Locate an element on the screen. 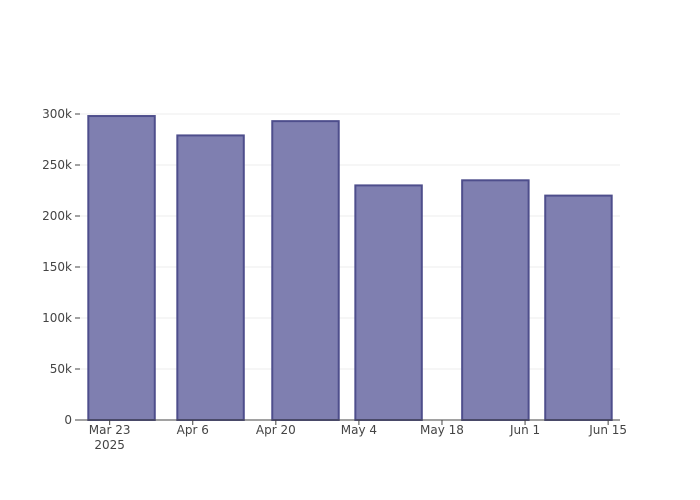  x-tick-label: May 4 is located at coordinates (359, 430).